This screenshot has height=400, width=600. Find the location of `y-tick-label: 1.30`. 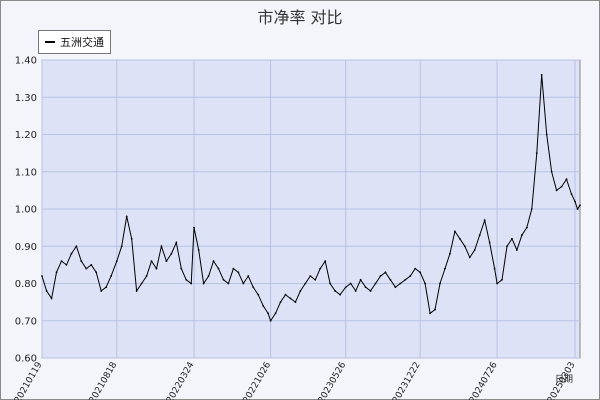

y-tick-label: 1.30 is located at coordinates (26, 98).